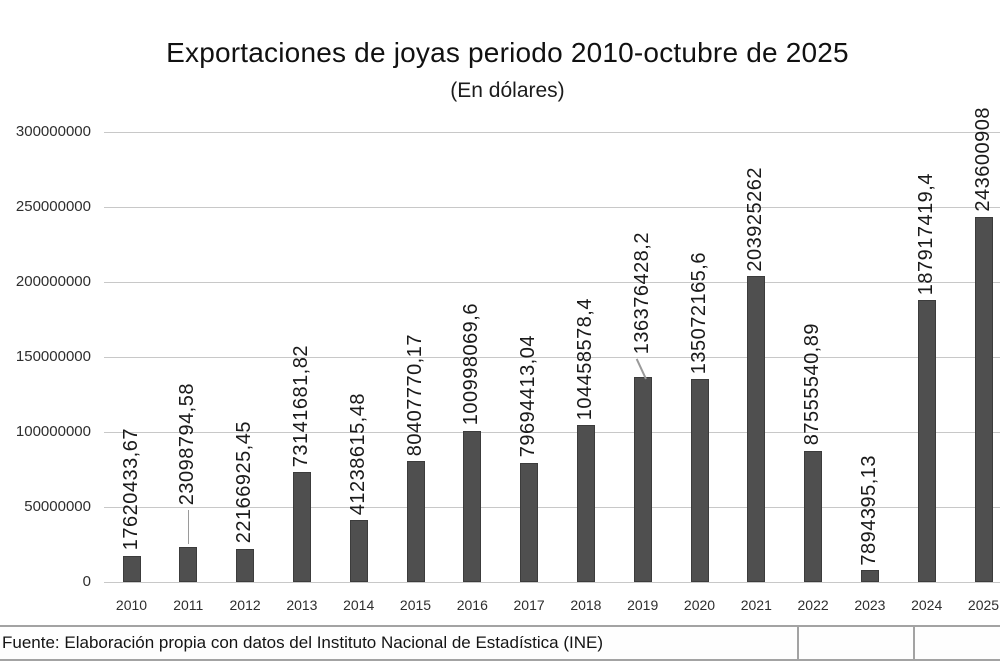  Describe the element at coordinates (925, 234) in the screenshot. I see `bar-value-label: 187917419,4` at that location.